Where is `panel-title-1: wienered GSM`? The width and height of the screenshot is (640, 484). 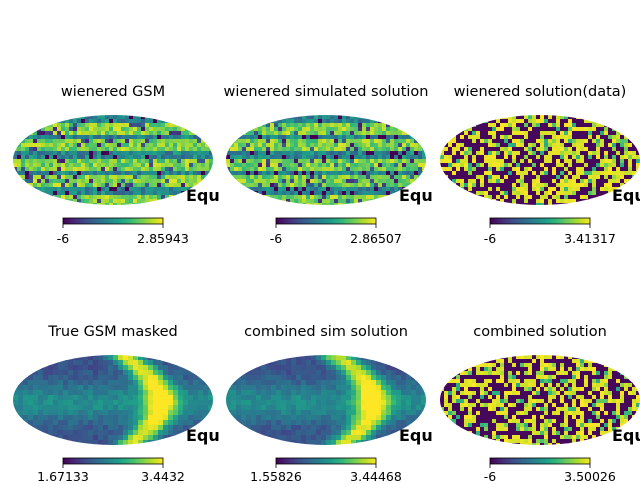 panel-title-1: wienered GSM is located at coordinates (113, 92).